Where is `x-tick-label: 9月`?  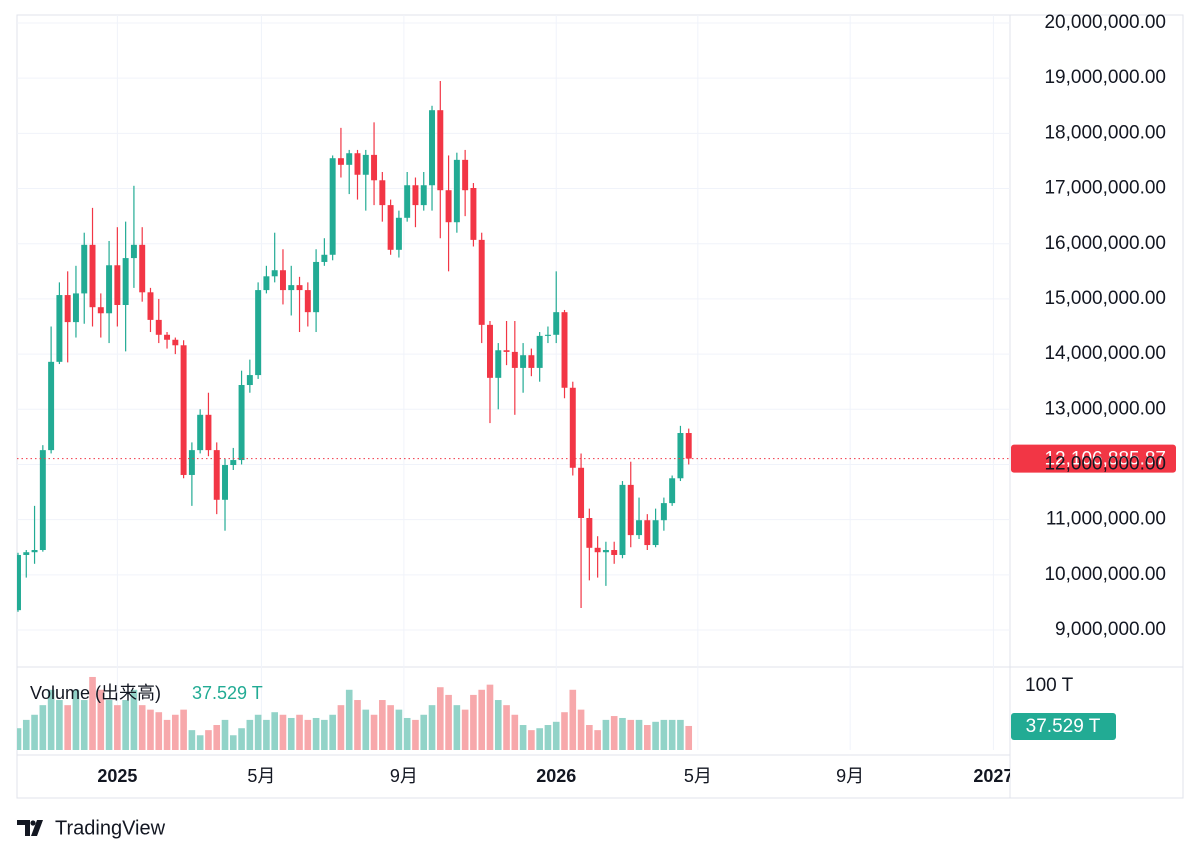
x-tick-label: 9月 is located at coordinates (404, 776).